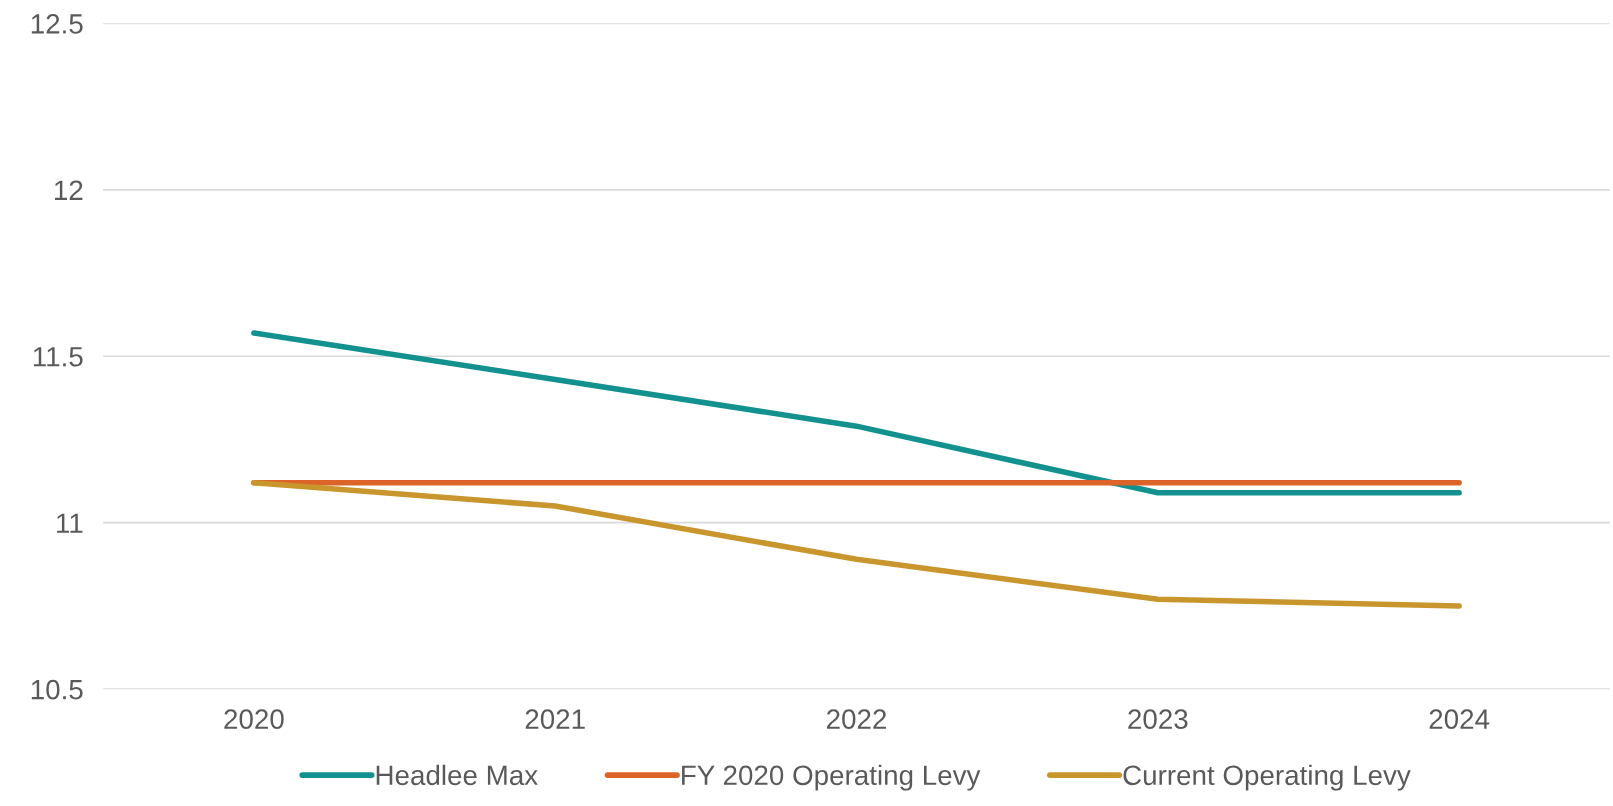 This screenshot has height=806, width=1613. Describe the element at coordinates (831, 777) in the screenshot. I see `legend-label: FY 2020 Operating Levy` at that location.